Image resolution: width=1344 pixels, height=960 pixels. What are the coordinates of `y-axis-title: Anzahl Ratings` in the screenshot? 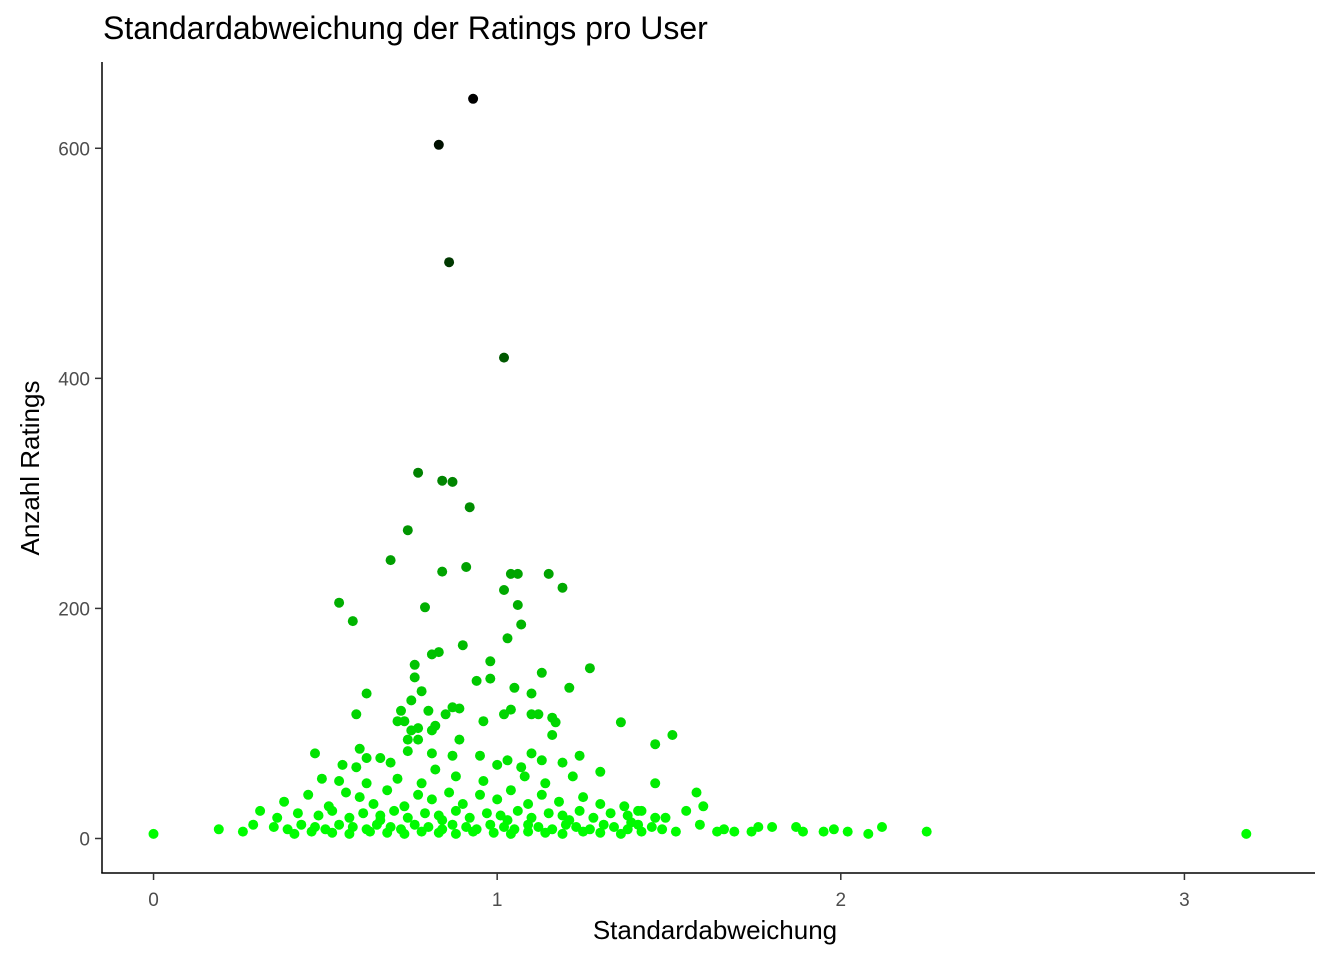 It's located at (30, 468).